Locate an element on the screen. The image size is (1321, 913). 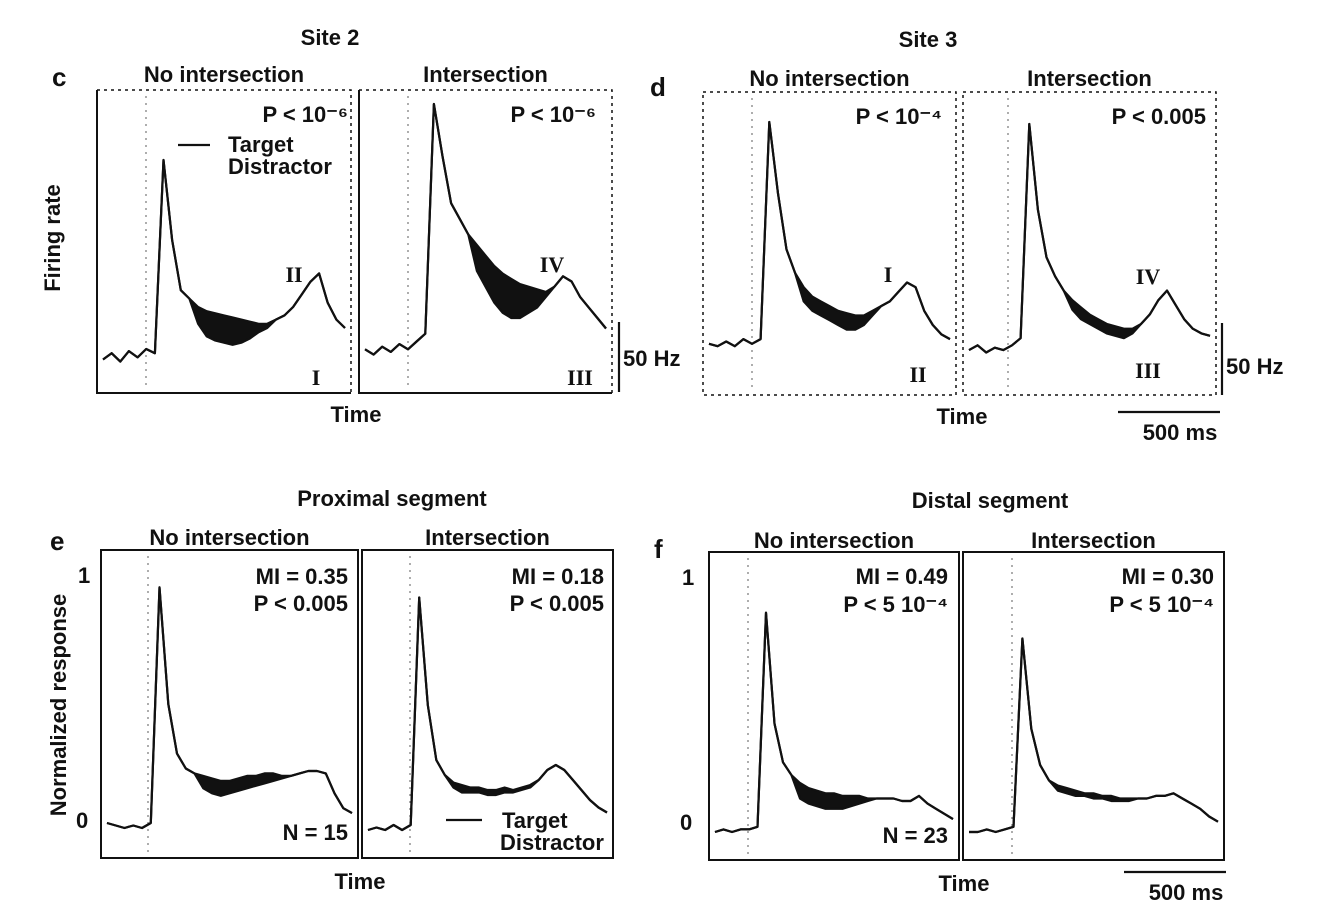
panel-label-f: f is located at coordinates (658, 549).